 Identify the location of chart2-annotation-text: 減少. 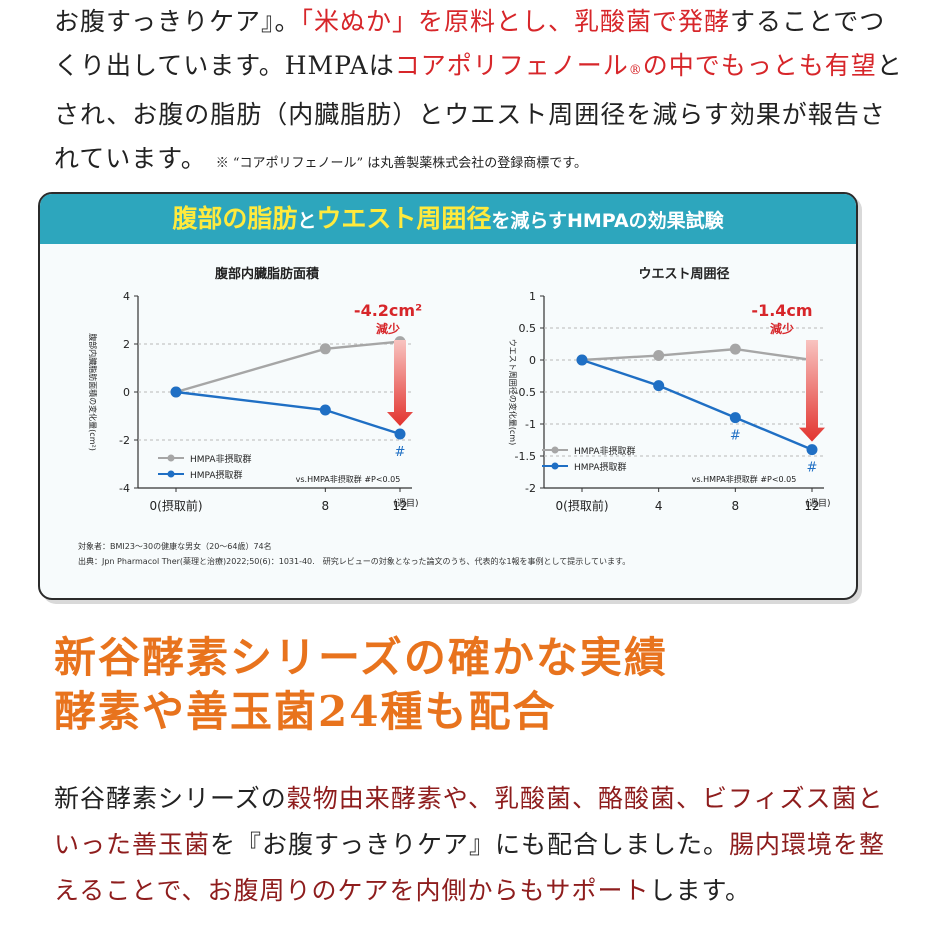
(782, 328).